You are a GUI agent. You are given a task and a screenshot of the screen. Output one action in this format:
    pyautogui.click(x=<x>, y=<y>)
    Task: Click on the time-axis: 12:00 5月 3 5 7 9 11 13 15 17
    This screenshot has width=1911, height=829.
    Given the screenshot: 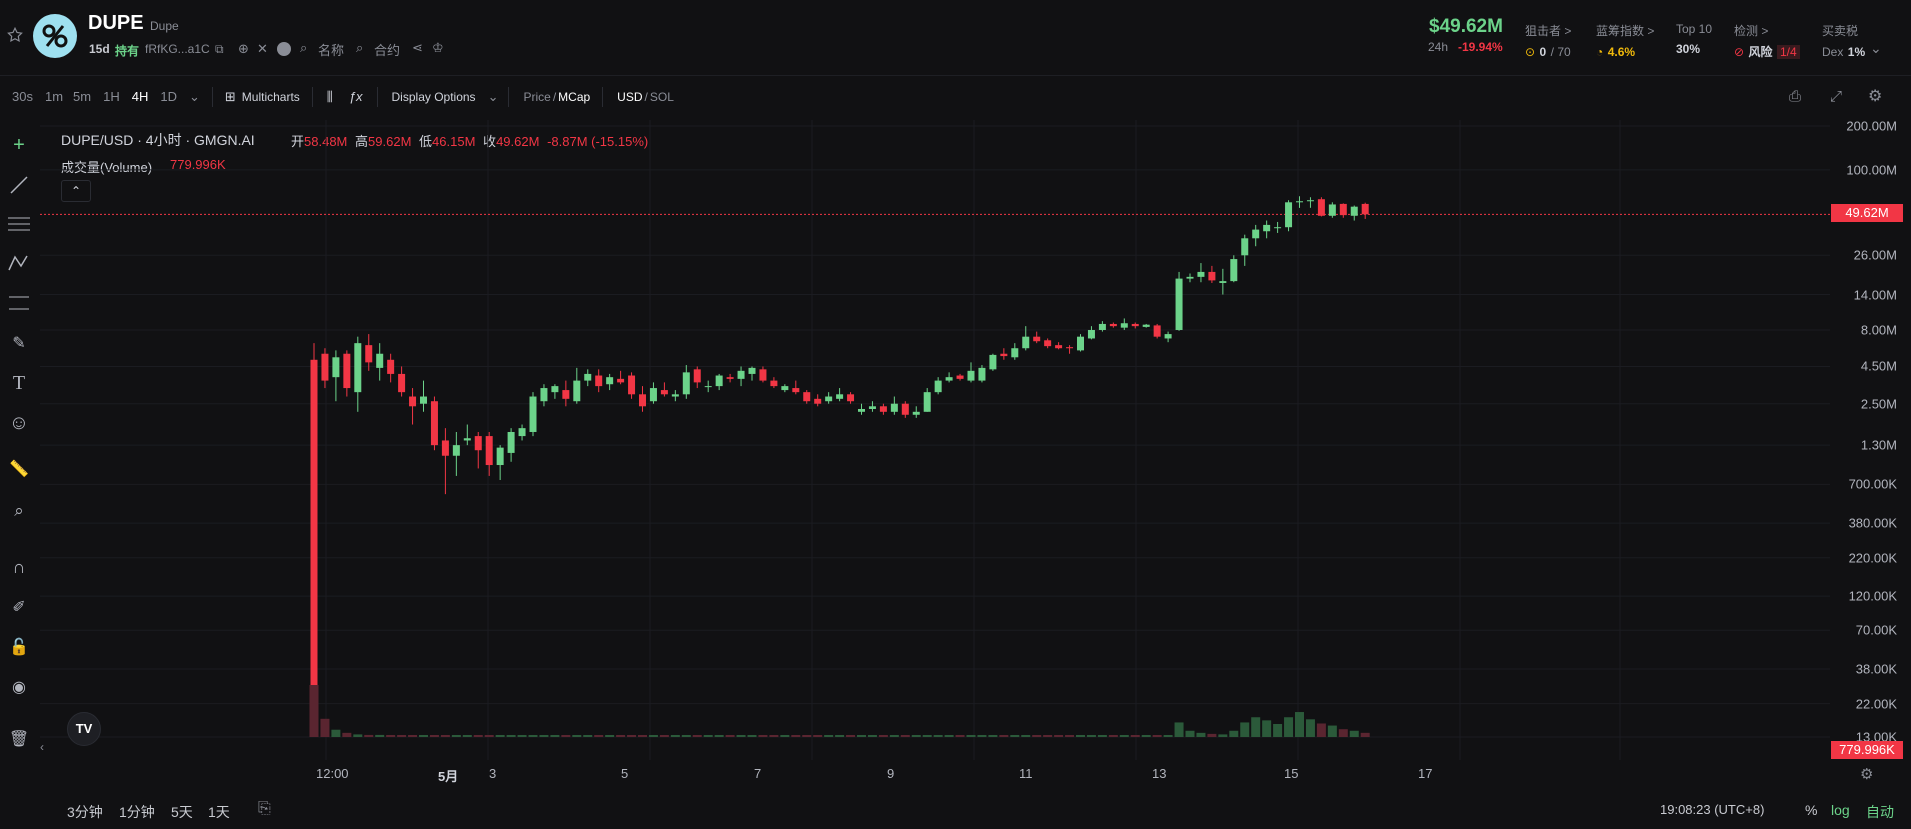 What is the action you would take?
    pyautogui.click(x=935, y=774)
    